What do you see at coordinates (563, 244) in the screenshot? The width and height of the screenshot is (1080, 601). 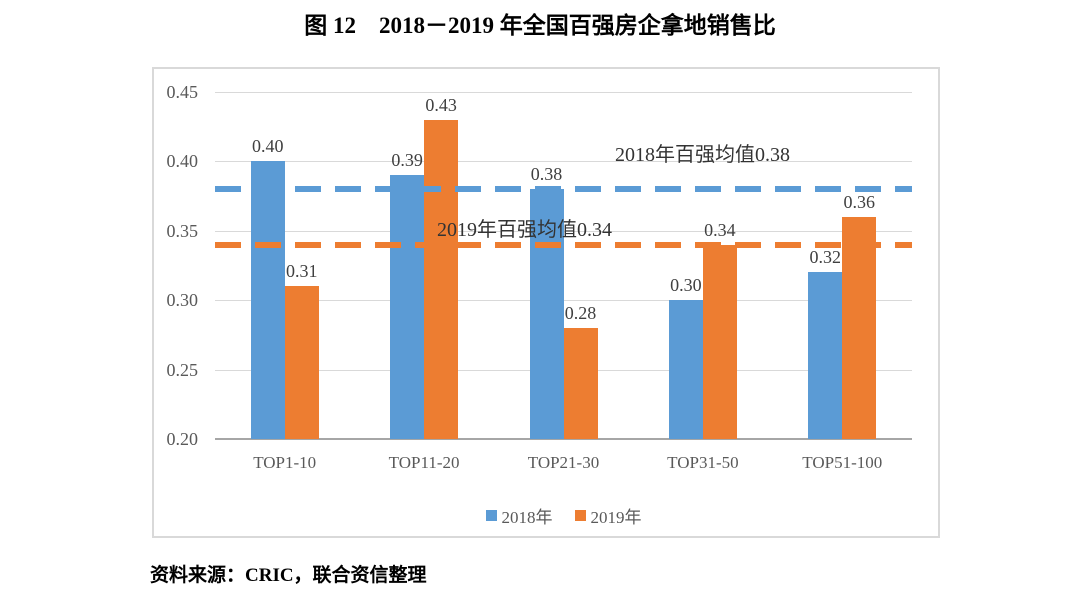 I see `reference-line-2019` at bounding box center [563, 244].